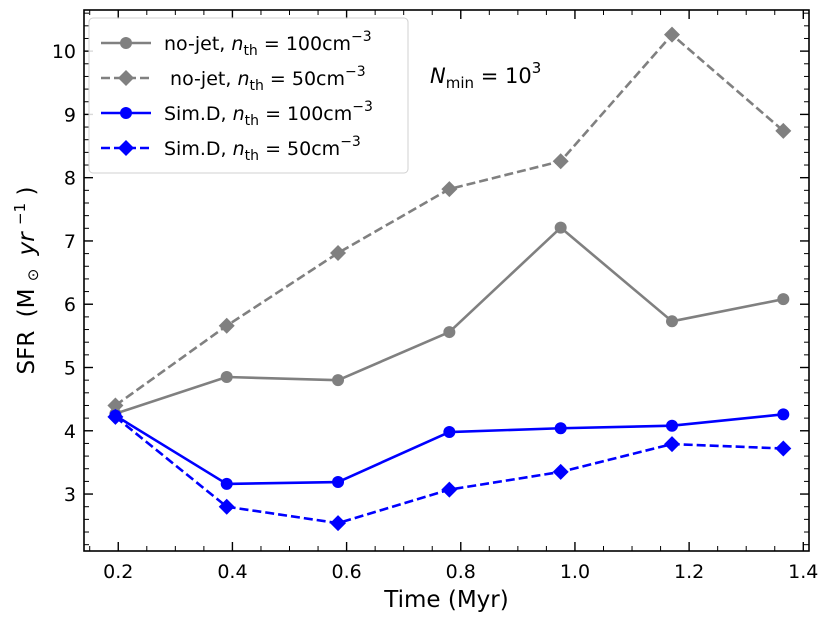 The width and height of the screenshot is (831, 622). I want to click on x-tick-label: 0.4, so click(232, 572).